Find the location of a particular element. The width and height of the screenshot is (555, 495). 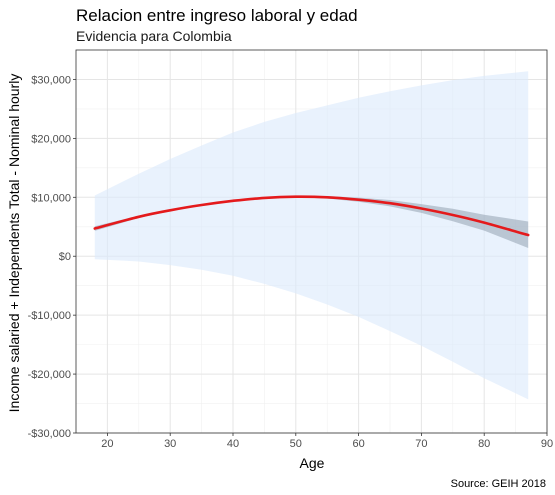

y-tick-label: -$20,000 is located at coordinates (49, 375).